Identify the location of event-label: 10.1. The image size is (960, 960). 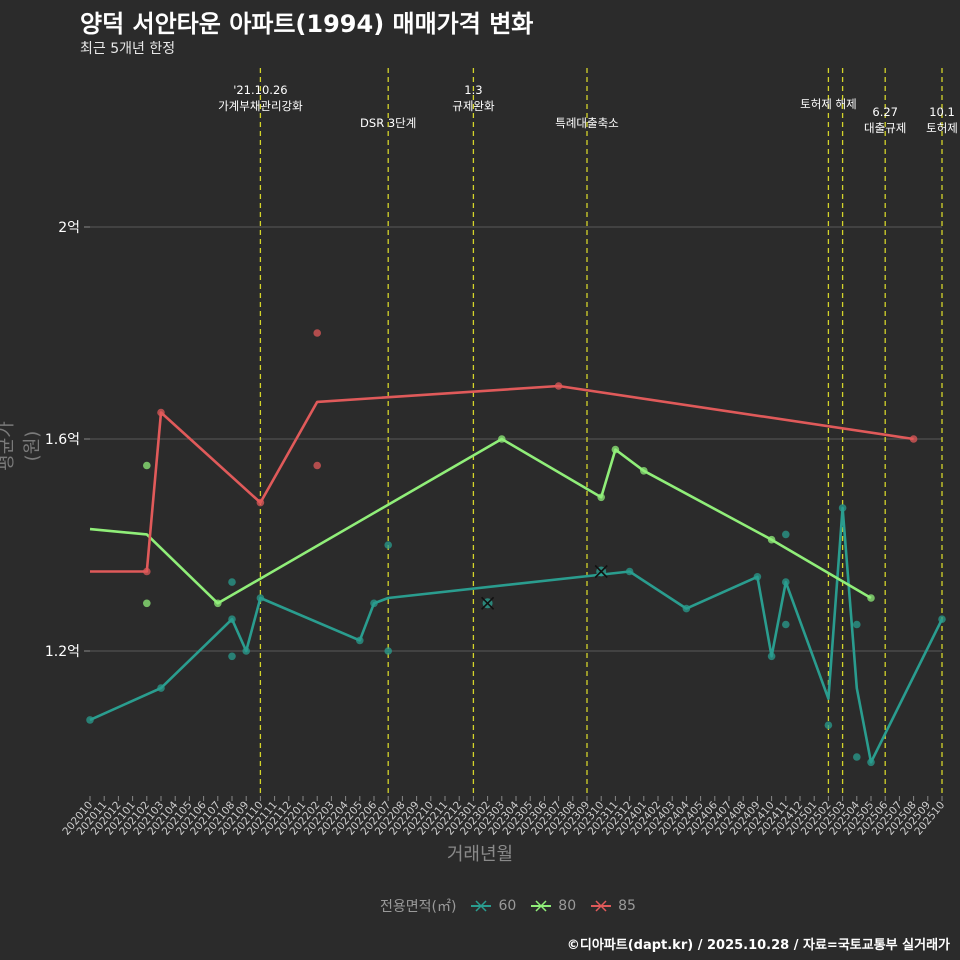
(942, 112).